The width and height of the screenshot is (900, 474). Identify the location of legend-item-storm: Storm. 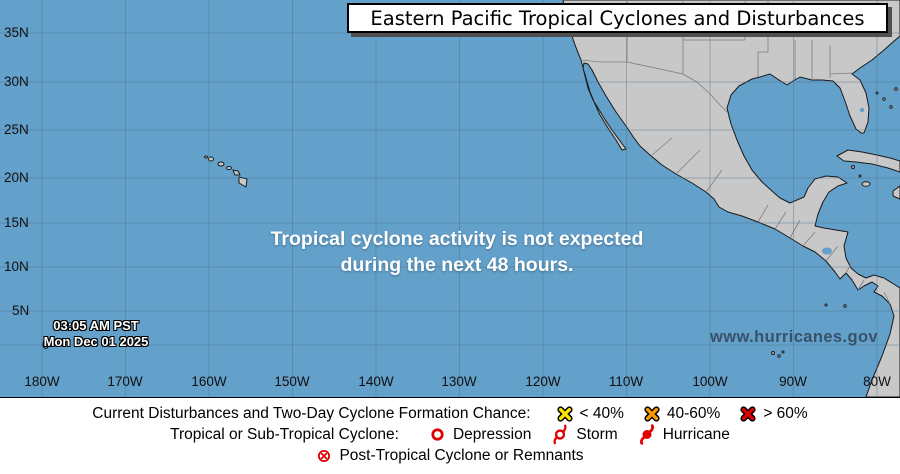
(584, 434).